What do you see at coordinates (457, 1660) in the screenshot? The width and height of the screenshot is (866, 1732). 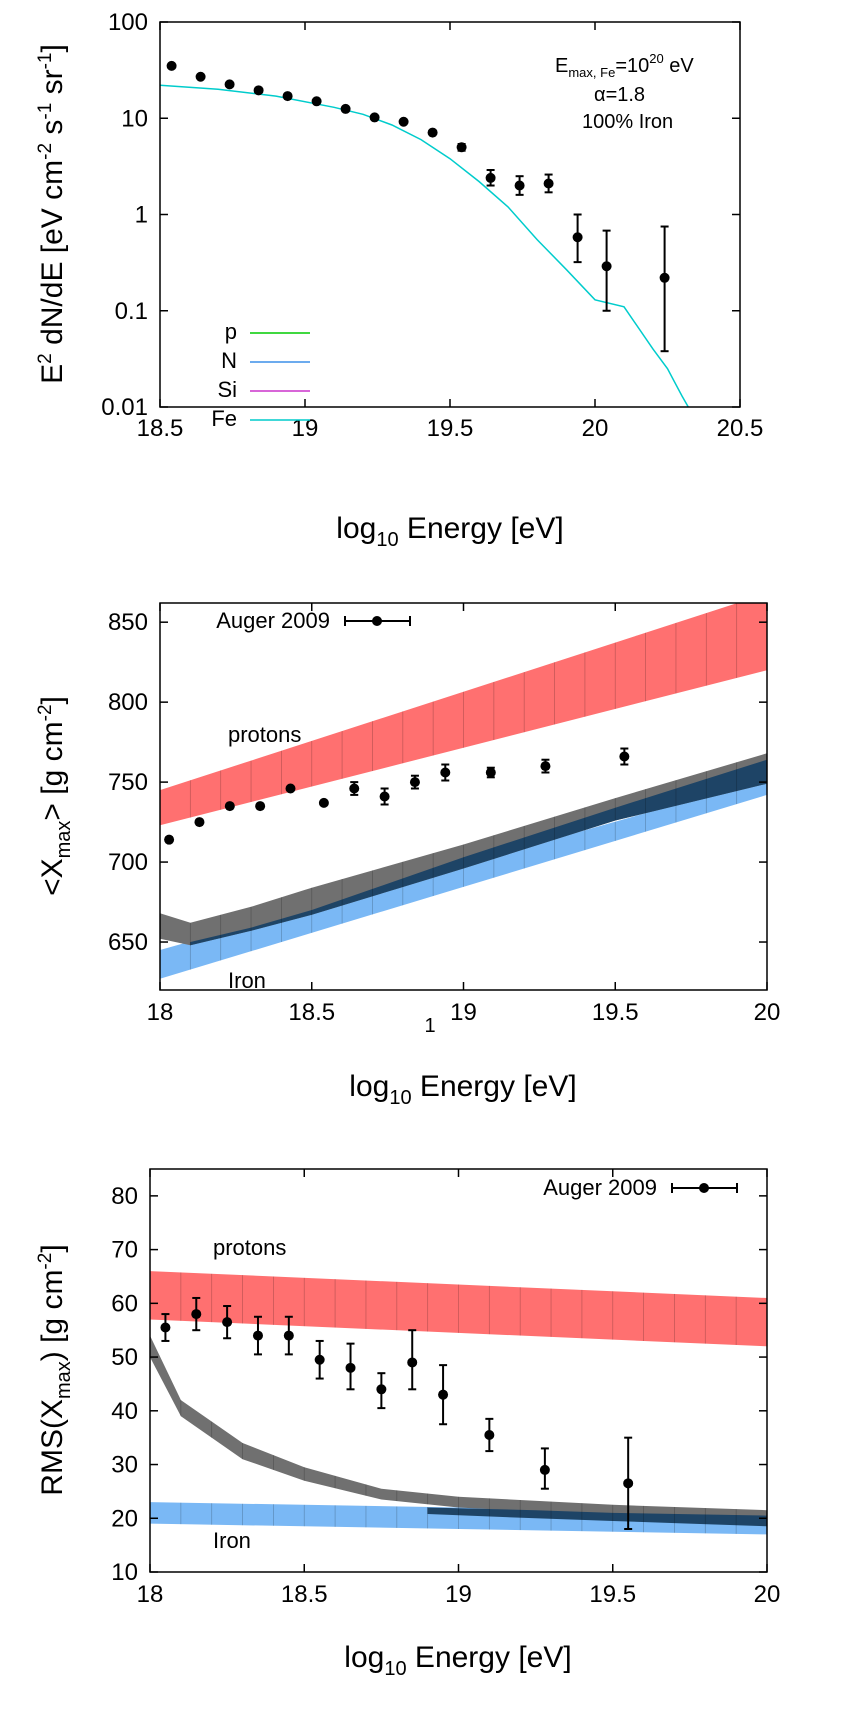 I see `rms-x-axis-title: log10 Energy [eV]` at bounding box center [457, 1660].